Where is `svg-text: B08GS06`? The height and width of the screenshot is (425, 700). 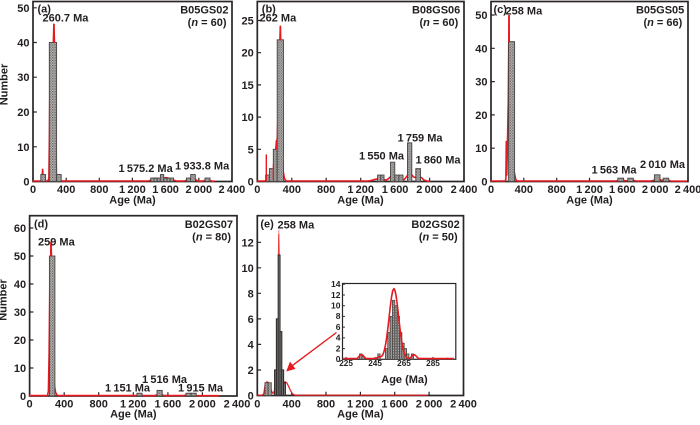
svg-text: B08GS06 is located at coordinates (436, 11).